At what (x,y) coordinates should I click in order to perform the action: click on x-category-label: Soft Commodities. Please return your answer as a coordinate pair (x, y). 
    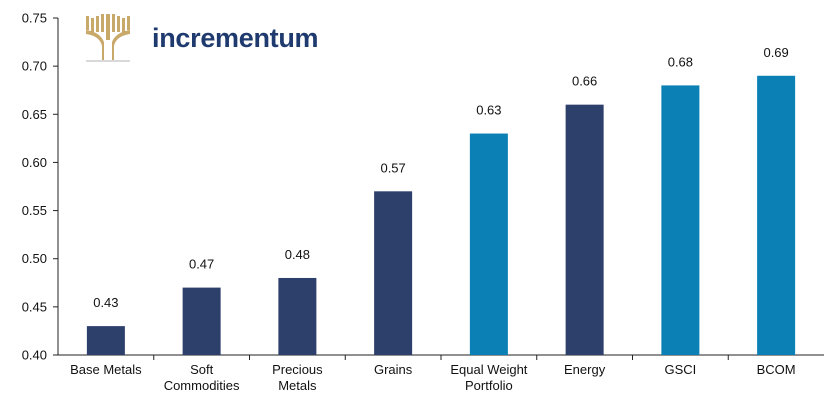
    Looking at the image, I should click on (202, 377).